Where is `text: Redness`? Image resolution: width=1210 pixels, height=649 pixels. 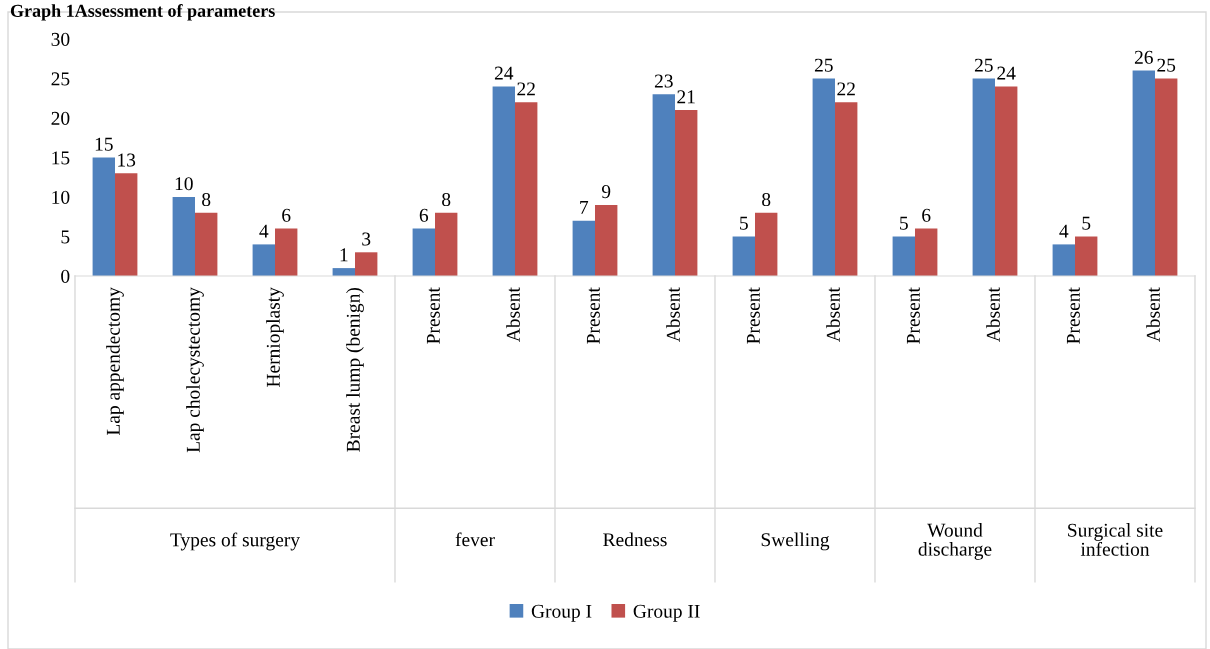 text: Redness is located at coordinates (635, 539).